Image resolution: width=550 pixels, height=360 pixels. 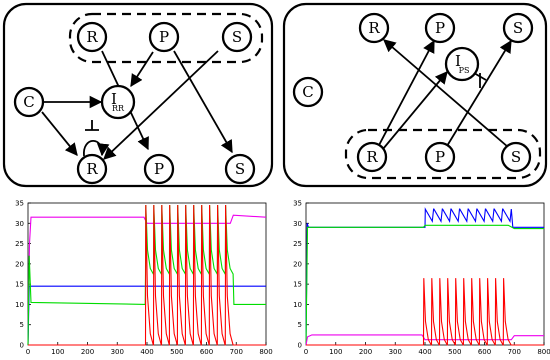 What do you see at coordinates (406, 93) in the screenshot?
I see `edge-R-to-P` at bounding box center [406, 93].